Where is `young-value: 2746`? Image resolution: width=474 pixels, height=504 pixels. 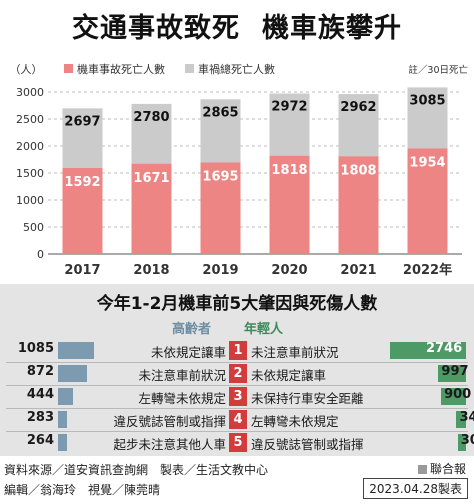 young-value: 2746 is located at coordinates (444, 348).